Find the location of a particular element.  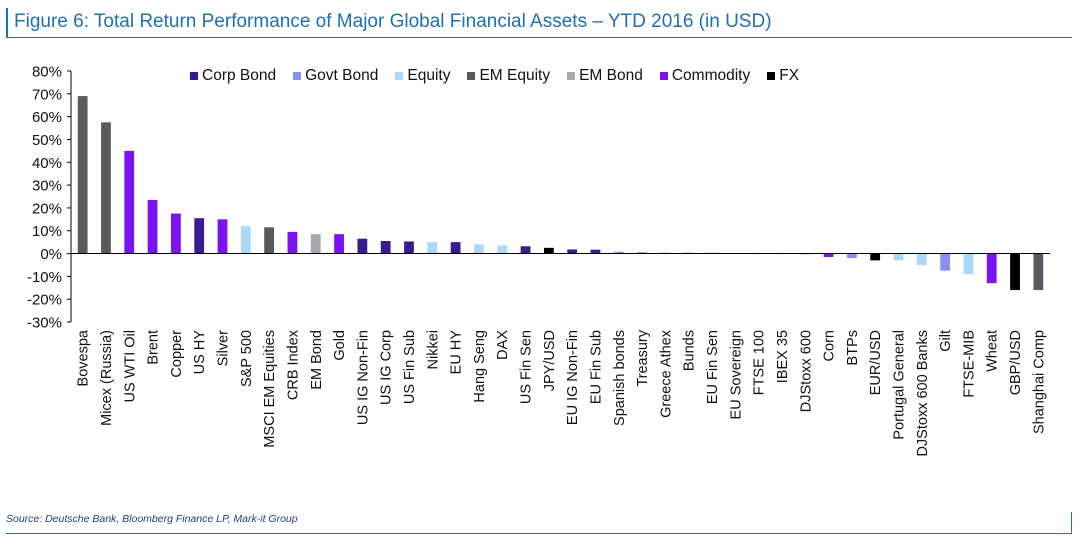

y-tick-label: 0% is located at coordinates (51, 254).